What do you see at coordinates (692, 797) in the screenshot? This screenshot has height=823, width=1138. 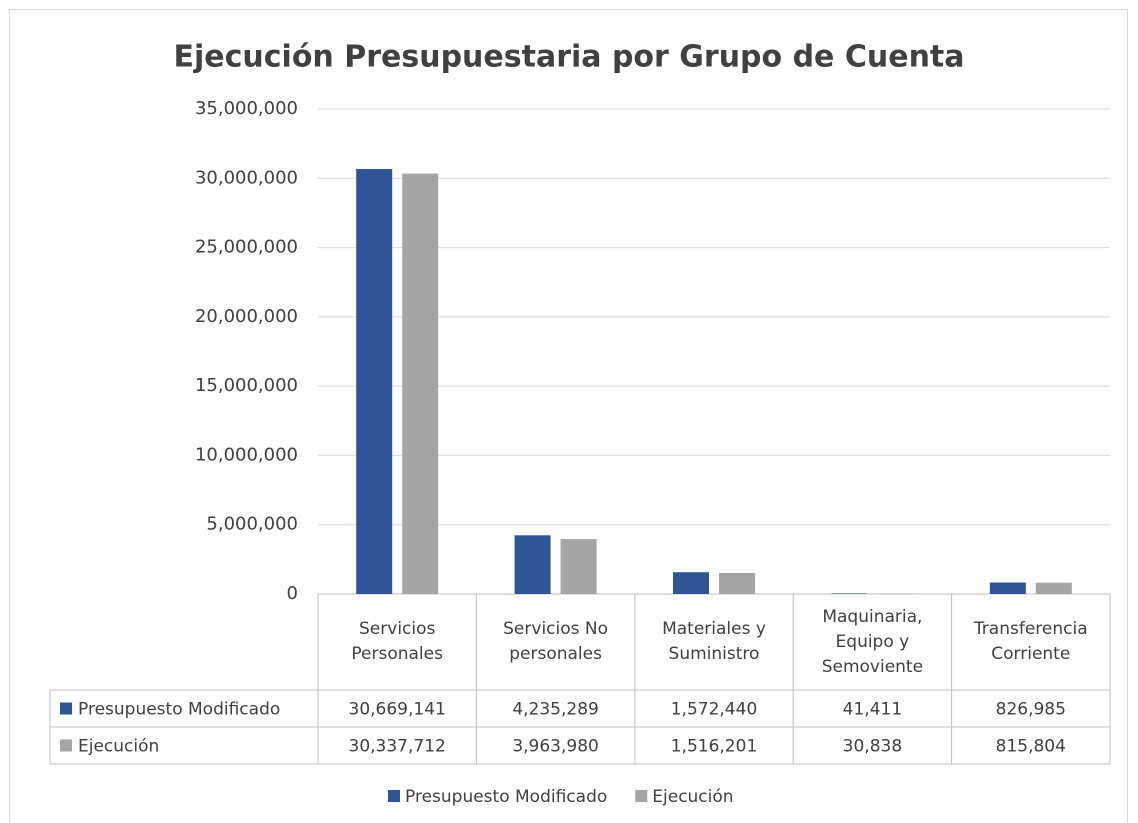 I see `legend-label: Ejecución` at bounding box center [692, 797].